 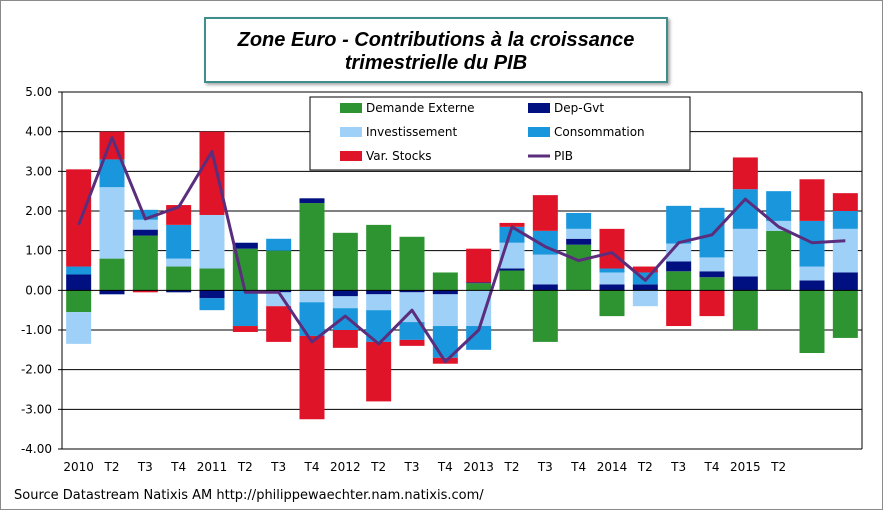 What do you see at coordinates (38, 92) in the screenshot?
I see `y-tick-label: 5.00` at bounding box center [38, 92].